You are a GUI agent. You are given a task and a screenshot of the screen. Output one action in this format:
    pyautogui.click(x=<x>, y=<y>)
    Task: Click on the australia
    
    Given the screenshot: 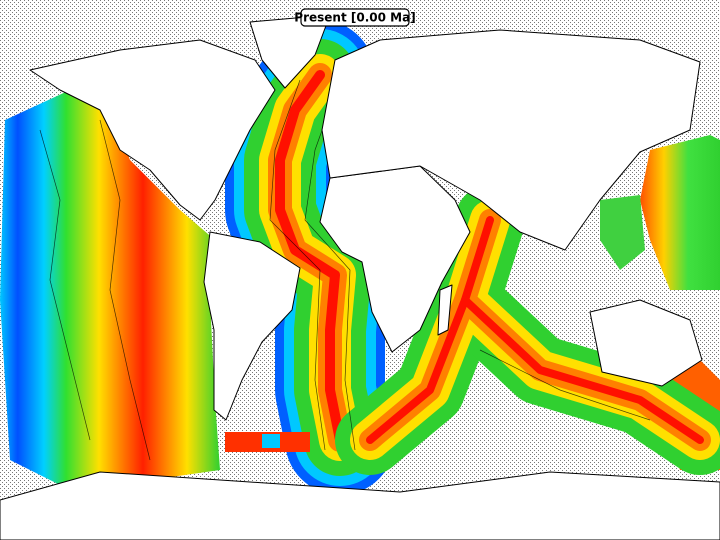 What is the action you would take?
    pyautogui.click(x=646, y=343)
    